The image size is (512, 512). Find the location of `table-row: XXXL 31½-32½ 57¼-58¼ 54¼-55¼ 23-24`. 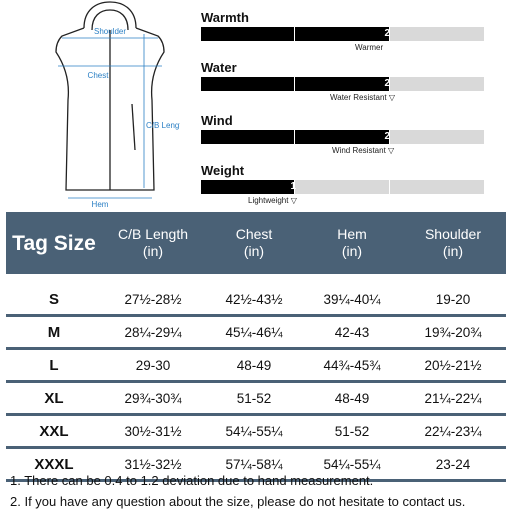

table-row: XXXL 31½-32½ 57¼-58¼ 54¼-55¼ 23-24 is located at coordinates (256, 464).